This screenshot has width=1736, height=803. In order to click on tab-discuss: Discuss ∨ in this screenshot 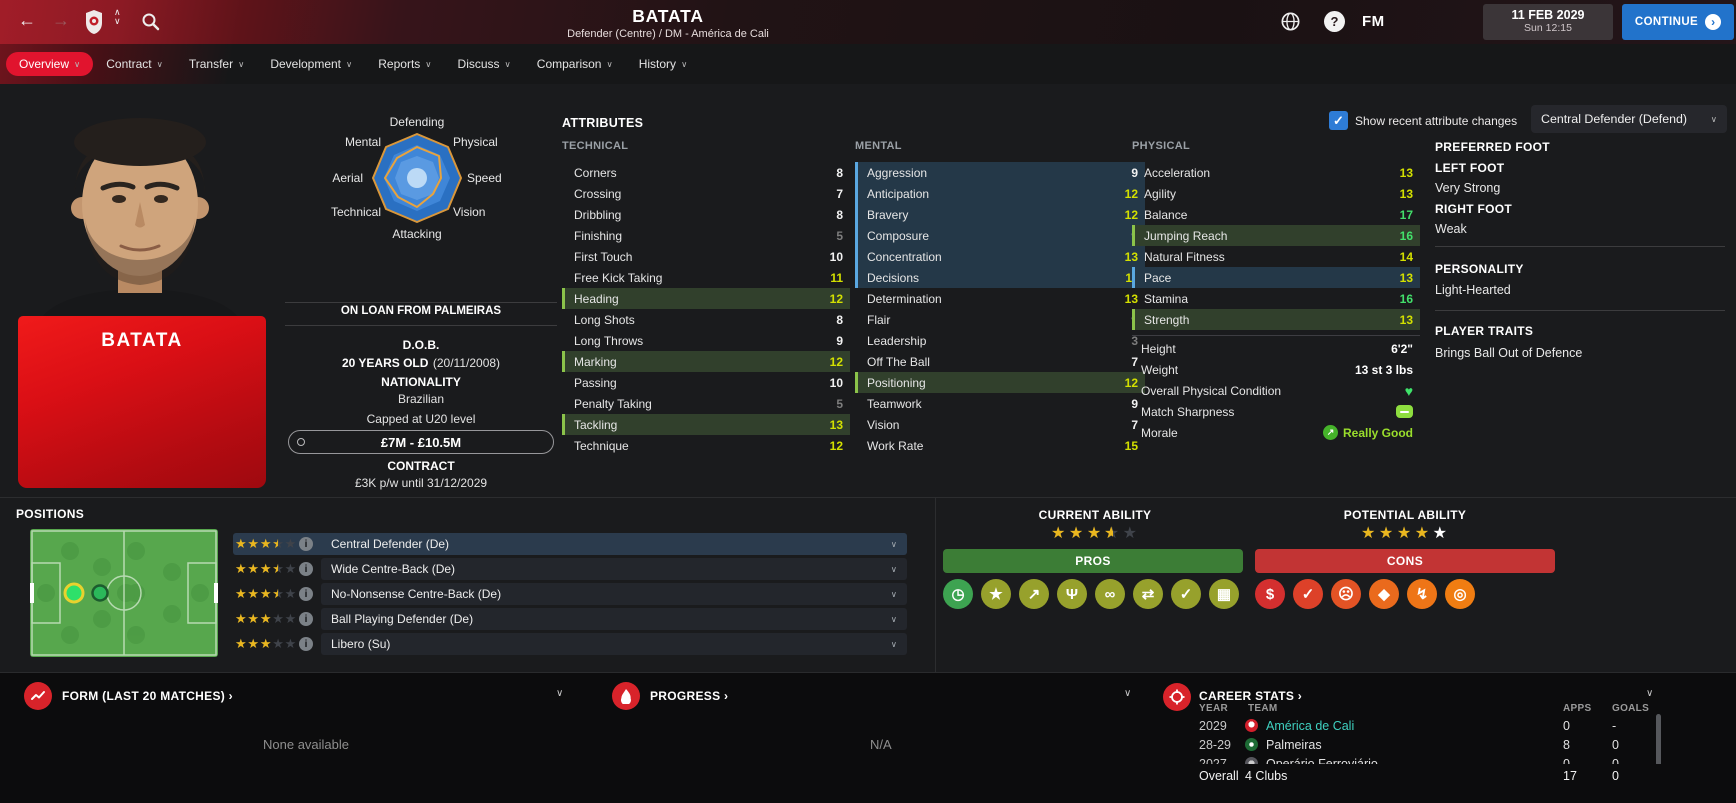, I will do `click(484, 64)`.